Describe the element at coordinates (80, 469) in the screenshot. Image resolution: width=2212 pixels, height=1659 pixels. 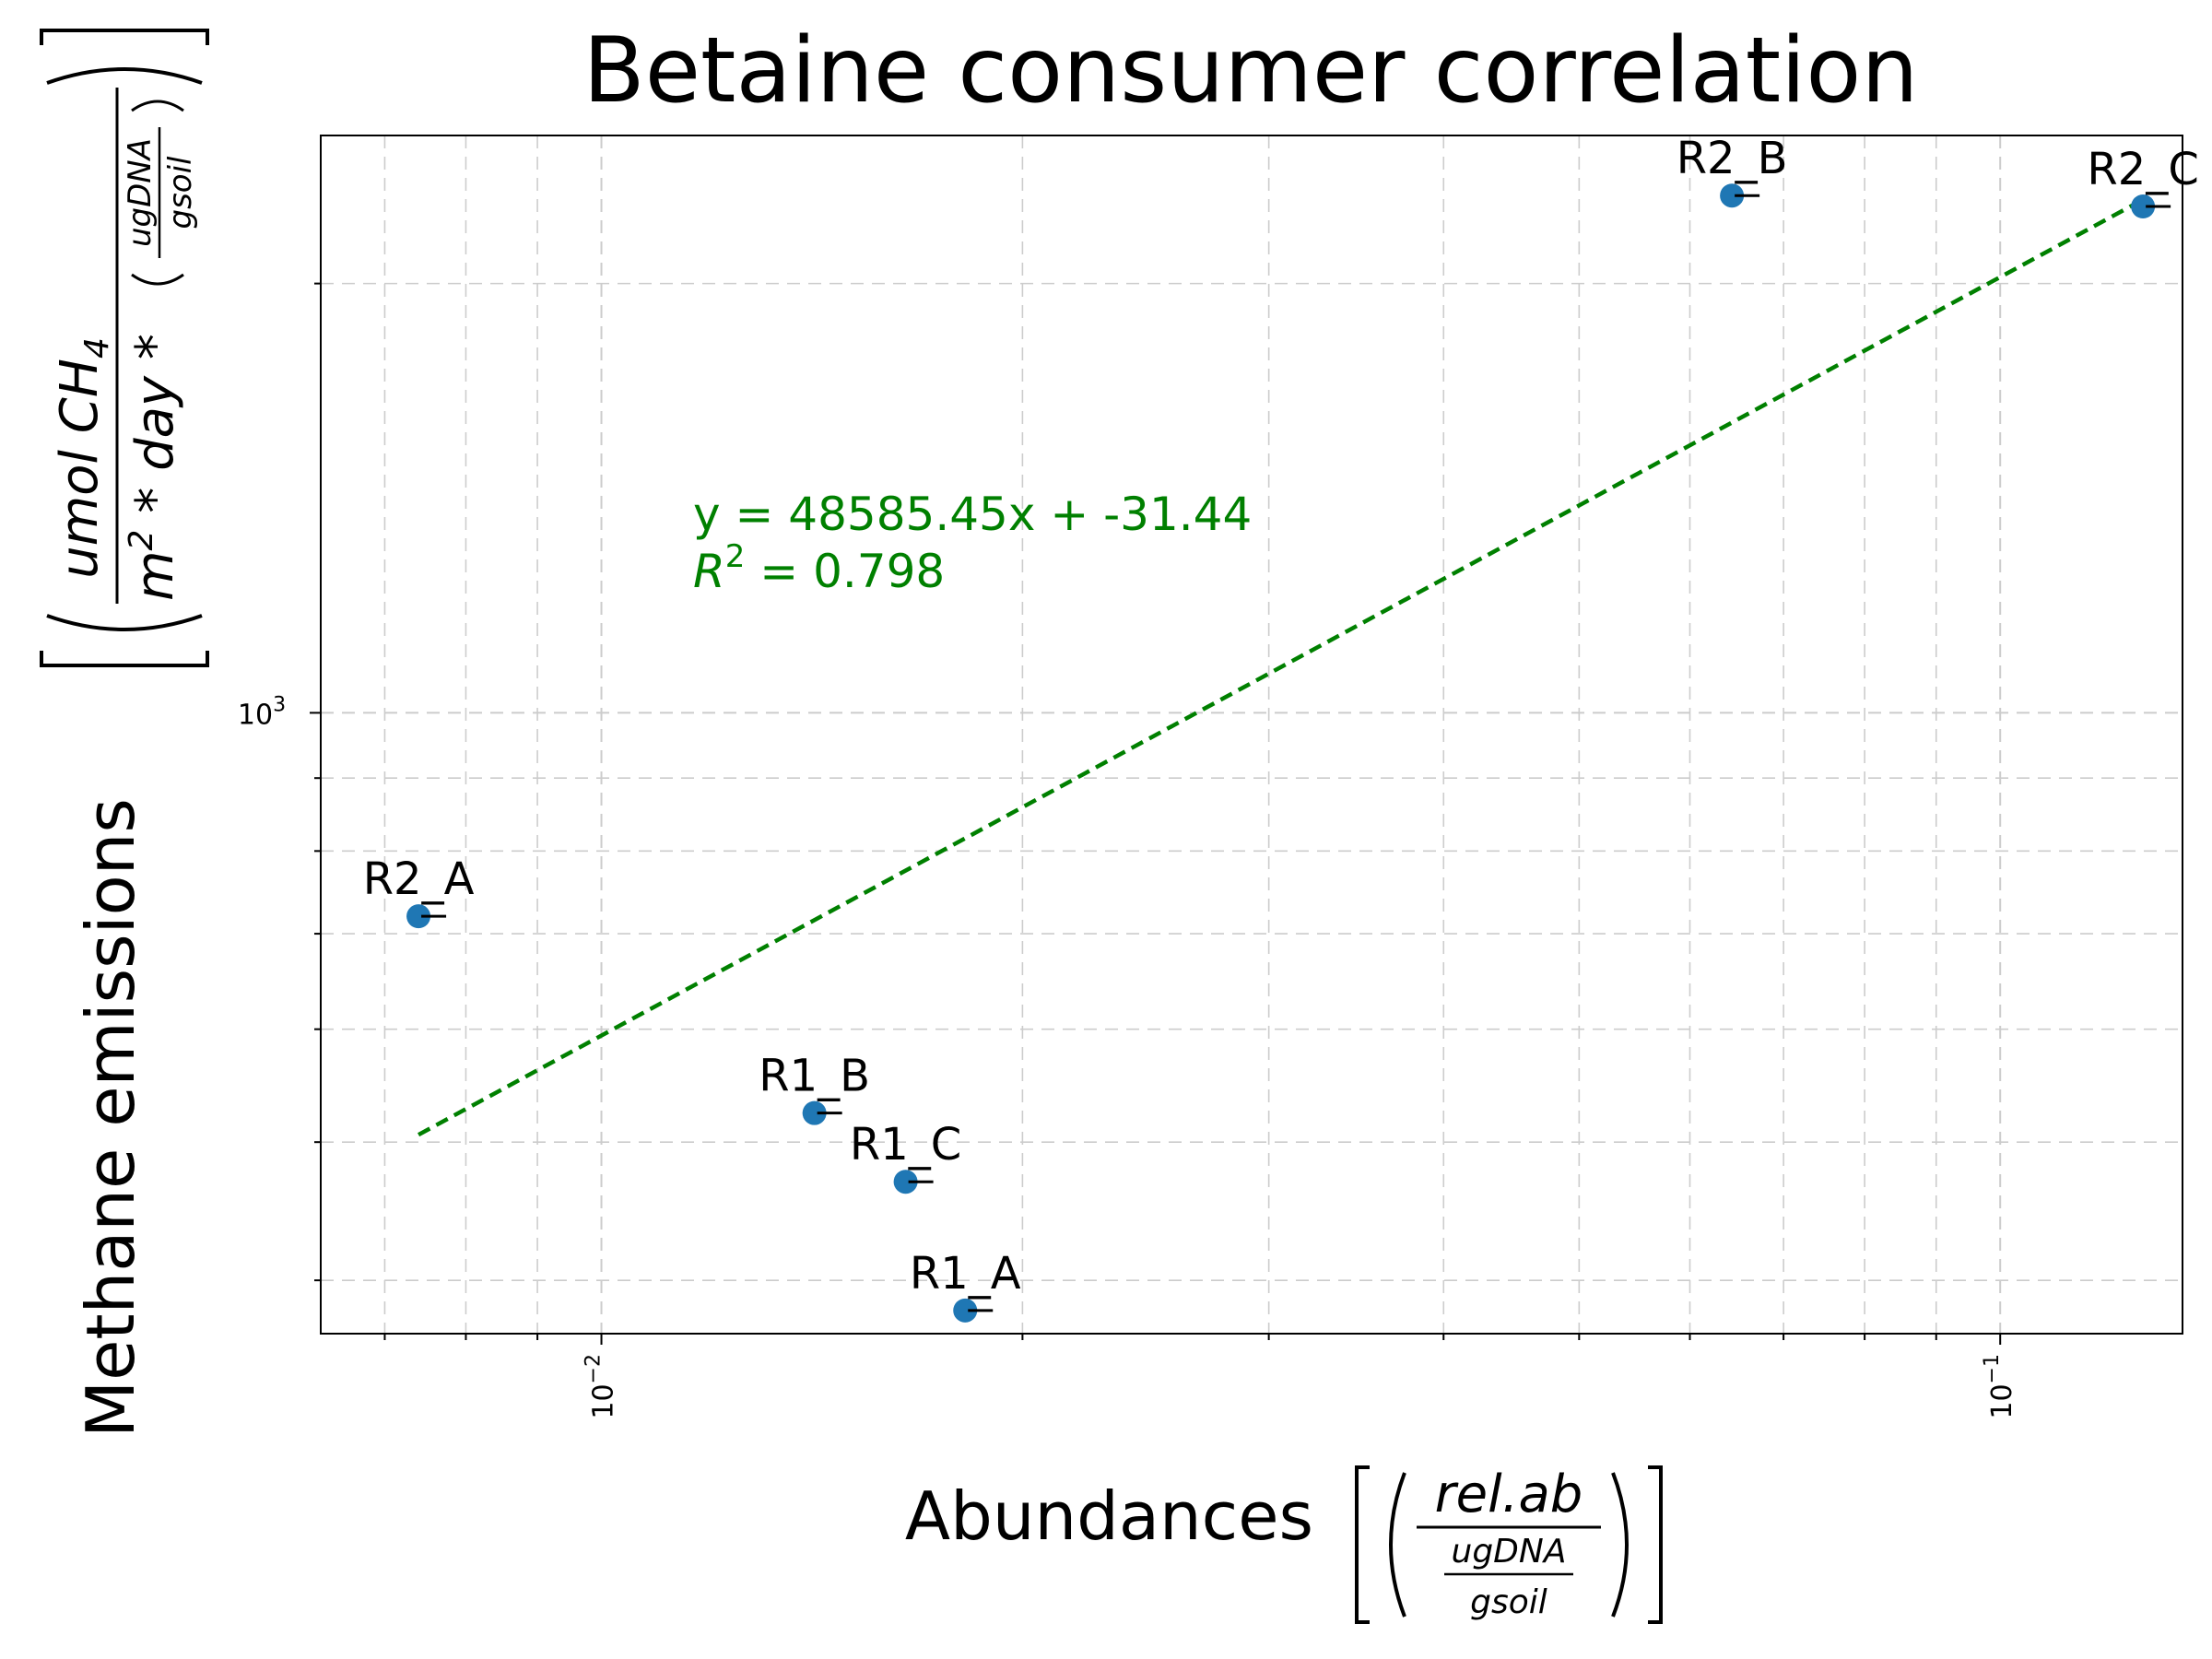
I see `y-unit-numerator-main: umol CH` at that location.